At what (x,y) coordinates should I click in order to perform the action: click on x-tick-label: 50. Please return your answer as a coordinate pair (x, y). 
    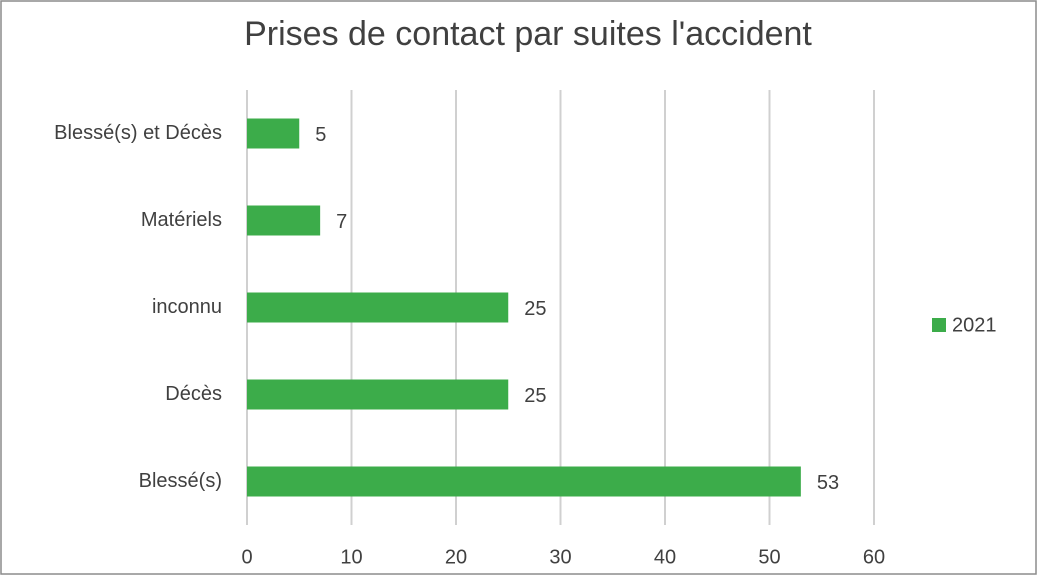
    Looking at the image, I should click on (769, 557).